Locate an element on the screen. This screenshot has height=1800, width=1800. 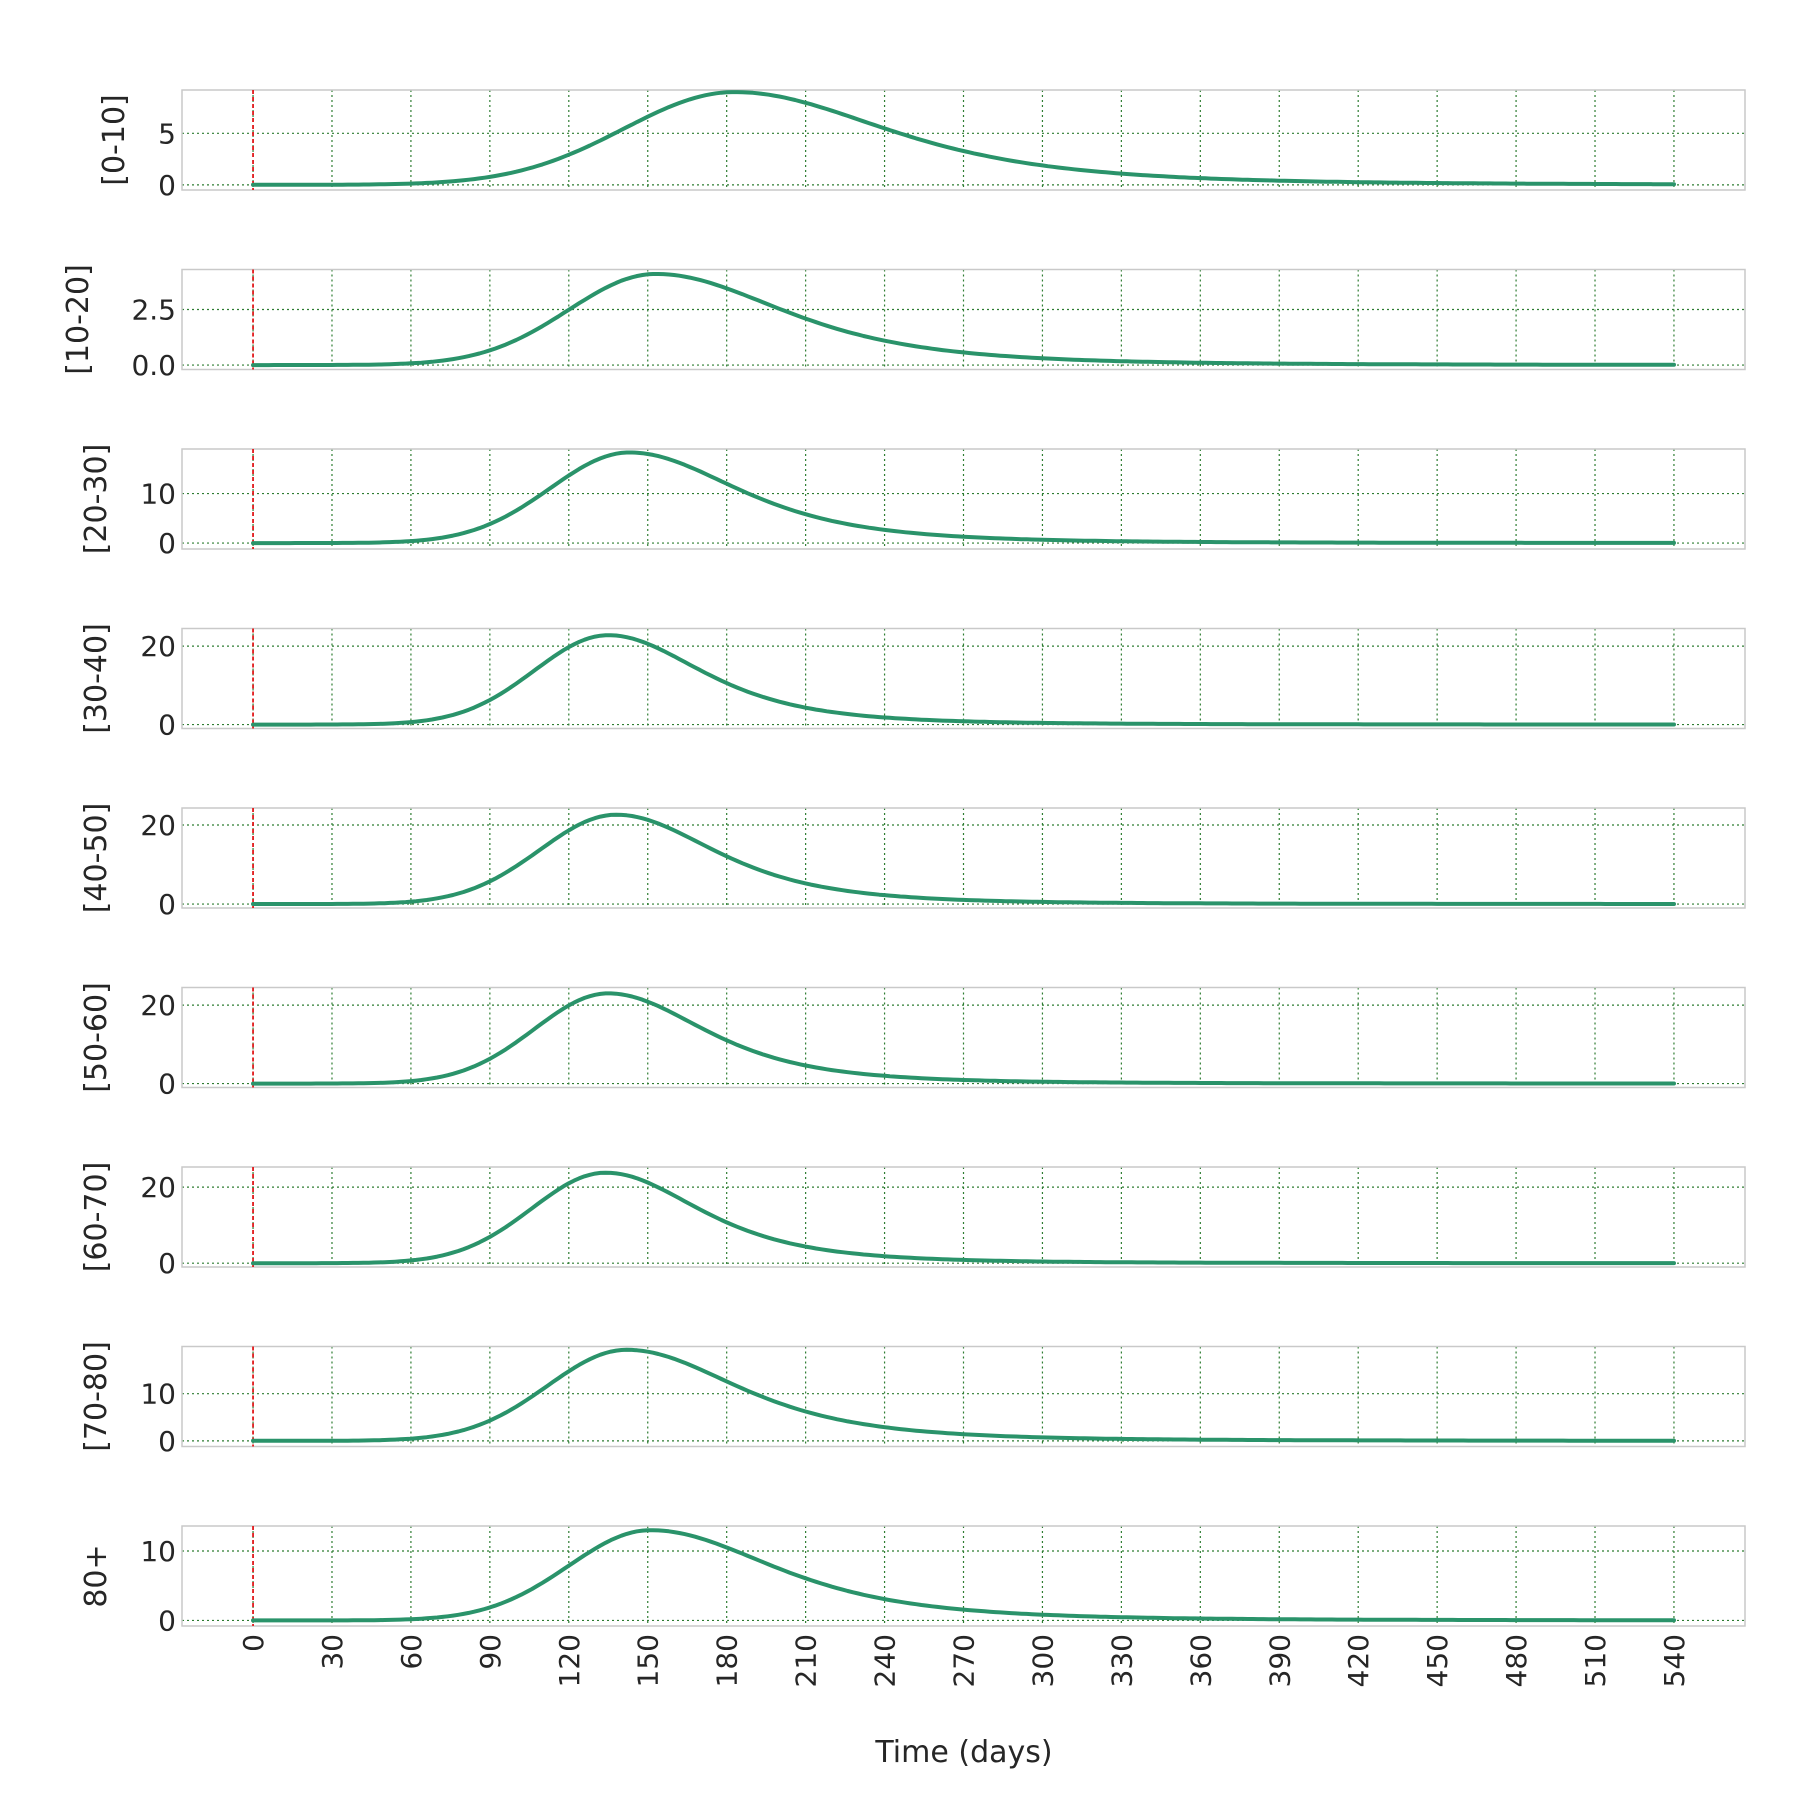
x-tick-label: 420 is located at coordinates (1358, 1660).